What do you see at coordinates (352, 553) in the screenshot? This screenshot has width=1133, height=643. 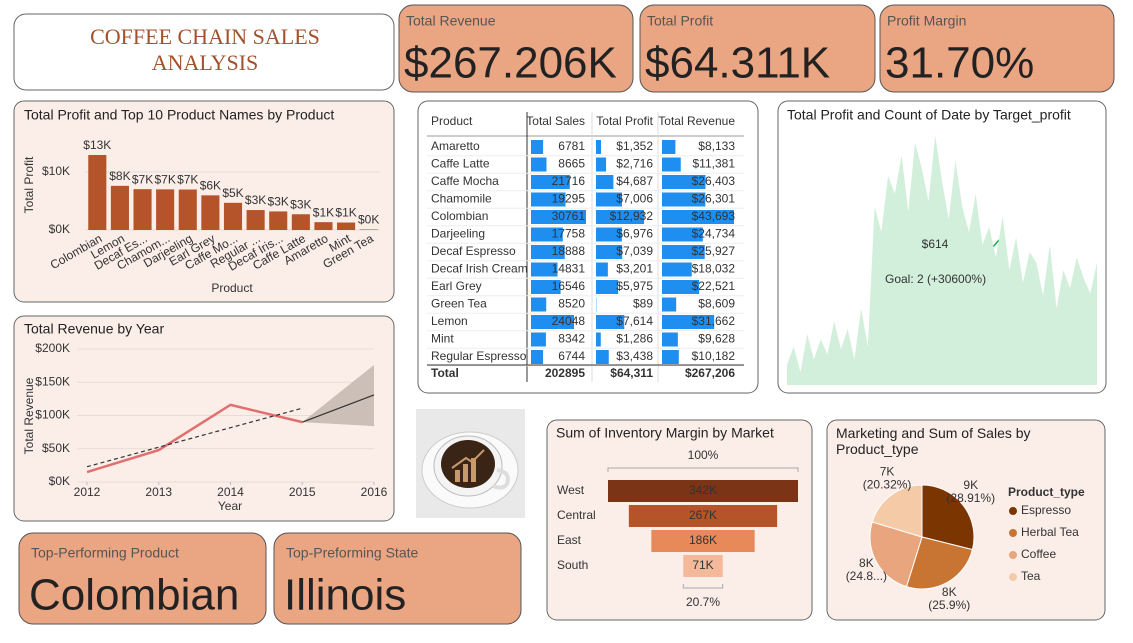 I see `card-label: Top-Preforming State` at bounding box center [352, 553].